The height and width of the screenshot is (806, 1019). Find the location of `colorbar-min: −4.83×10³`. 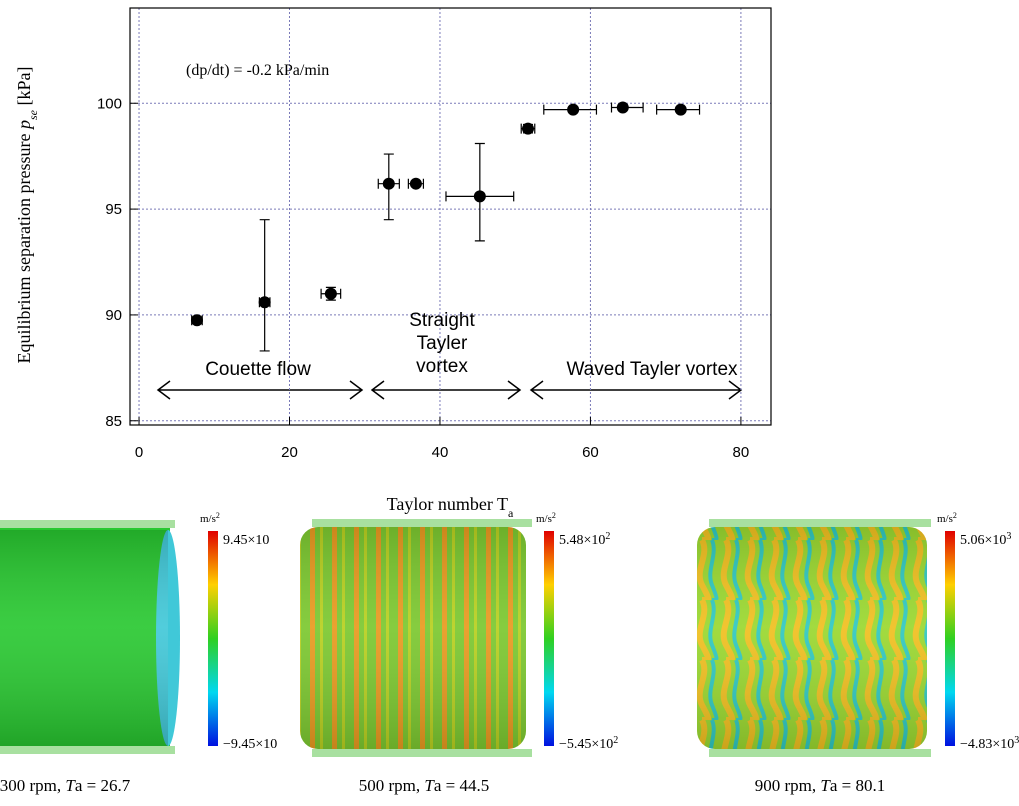

colorbar-min: −4.83×10³ is located at coordinates (989, 744).